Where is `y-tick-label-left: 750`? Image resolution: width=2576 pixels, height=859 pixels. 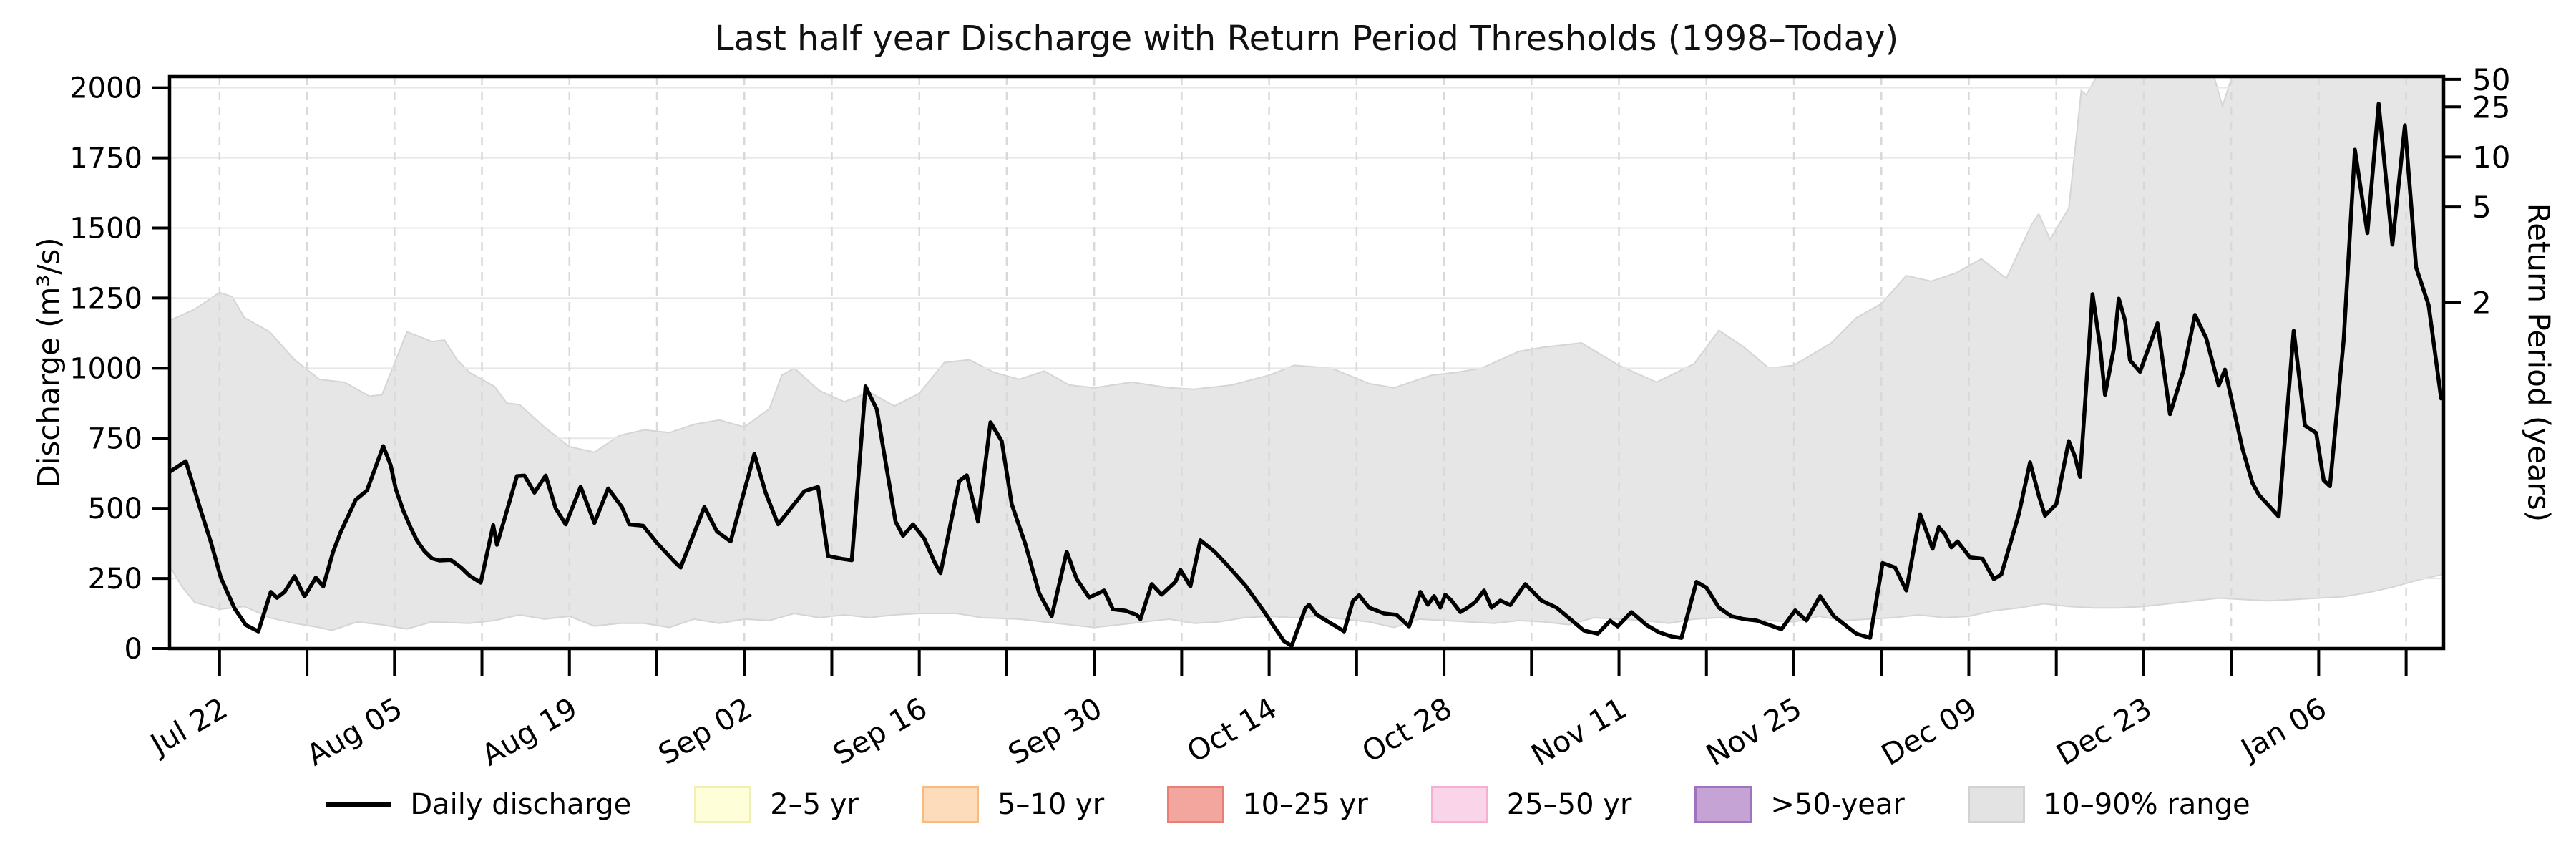
y-tick-label-left: 750 is located at coordinates (115, 438).